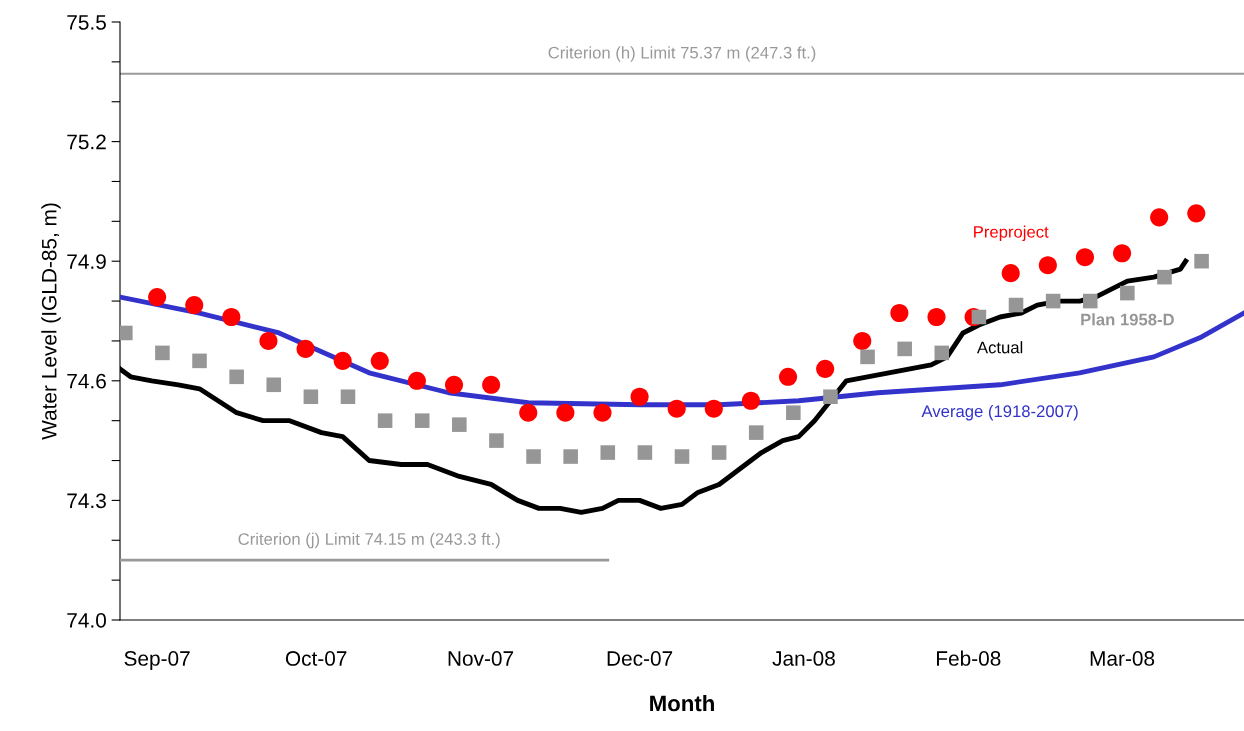  What do you see at coordinates (316, 658) in the screenshot?
I see `x-tick-label: Oct-07` at bounding box center [316, 658].